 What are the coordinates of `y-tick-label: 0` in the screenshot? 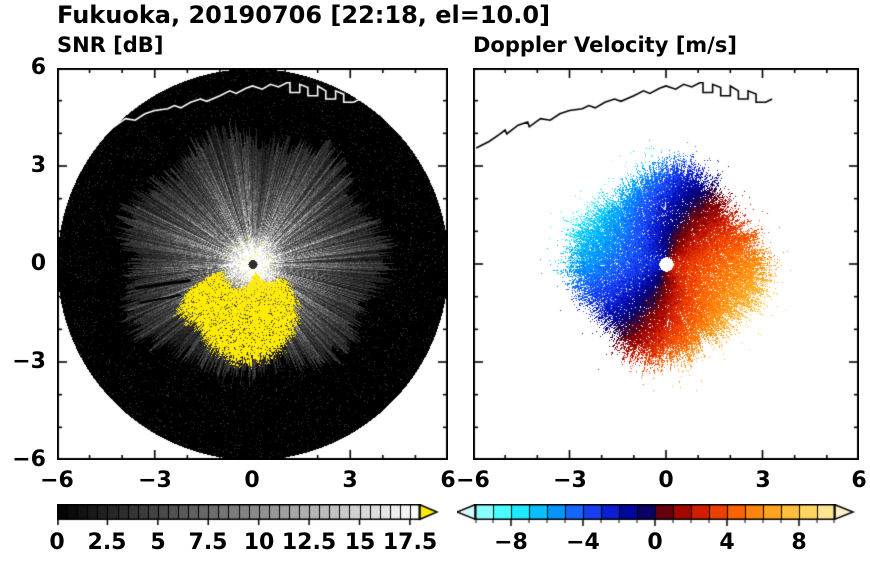 It's located at (38, 263).